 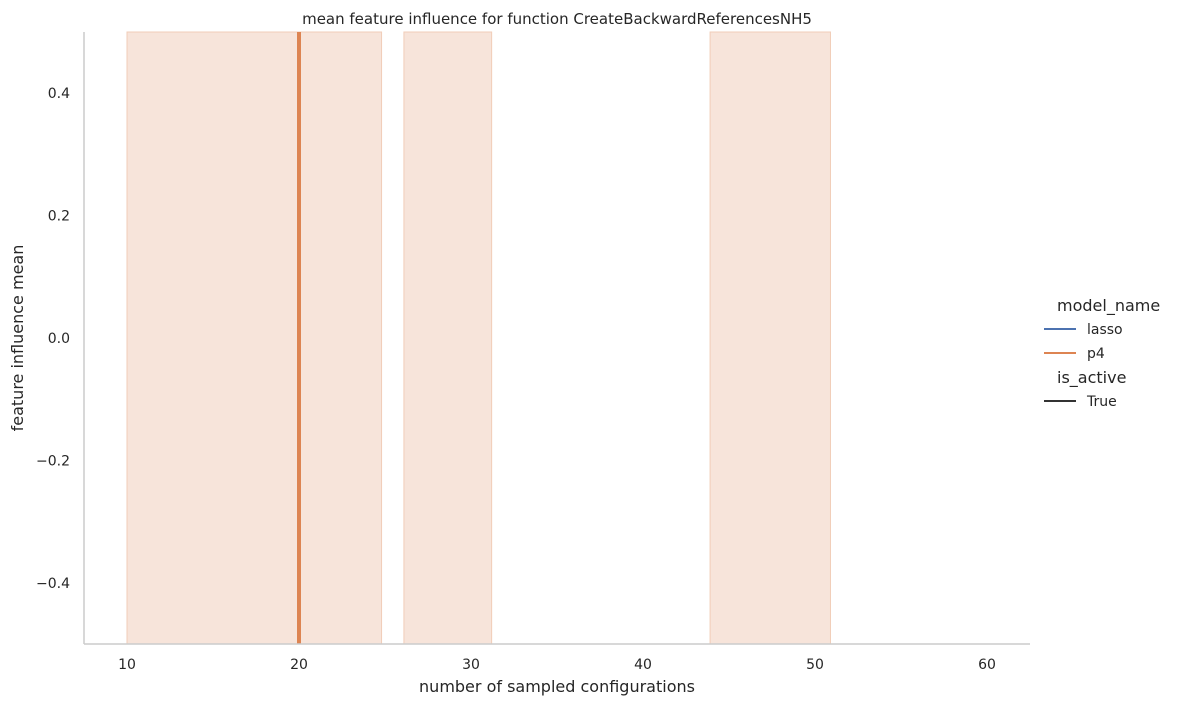 I want to click on x-tick-label: 10, so click(x=127, y=665).